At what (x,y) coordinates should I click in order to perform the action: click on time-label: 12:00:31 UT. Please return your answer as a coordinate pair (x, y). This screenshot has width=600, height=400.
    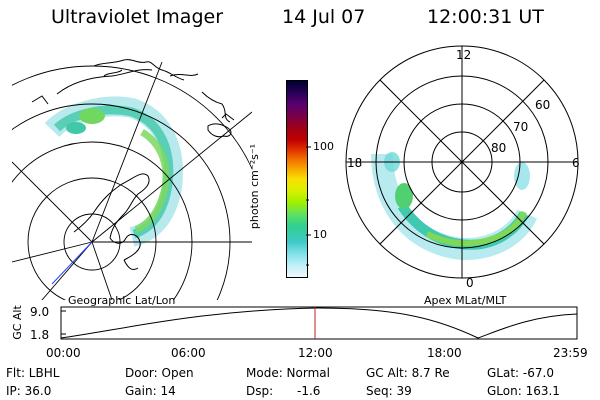
    Looking at the image, I should click on (485, 17).